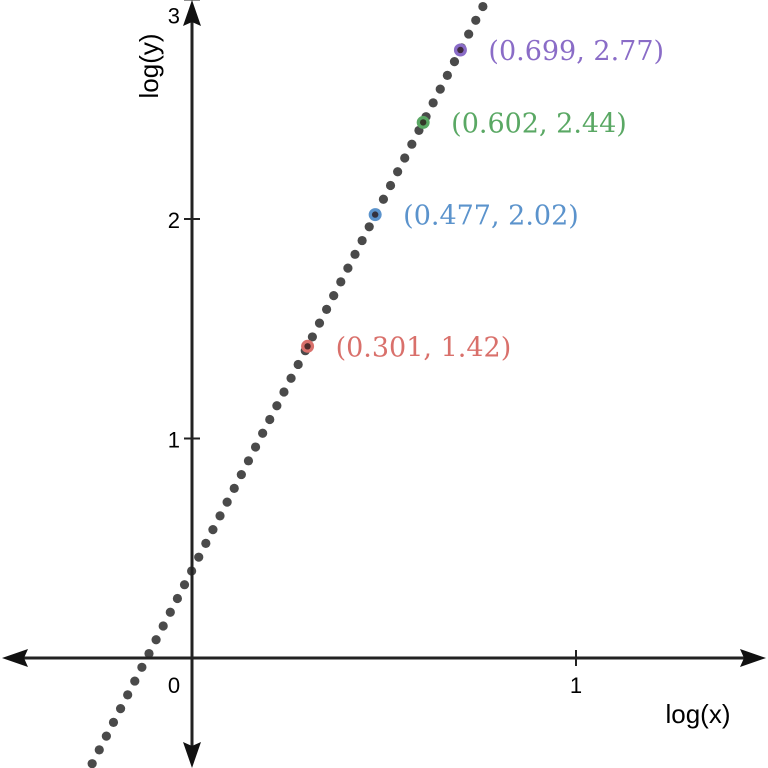  I want to click on y-tick-label: 3, so click(174, 16).